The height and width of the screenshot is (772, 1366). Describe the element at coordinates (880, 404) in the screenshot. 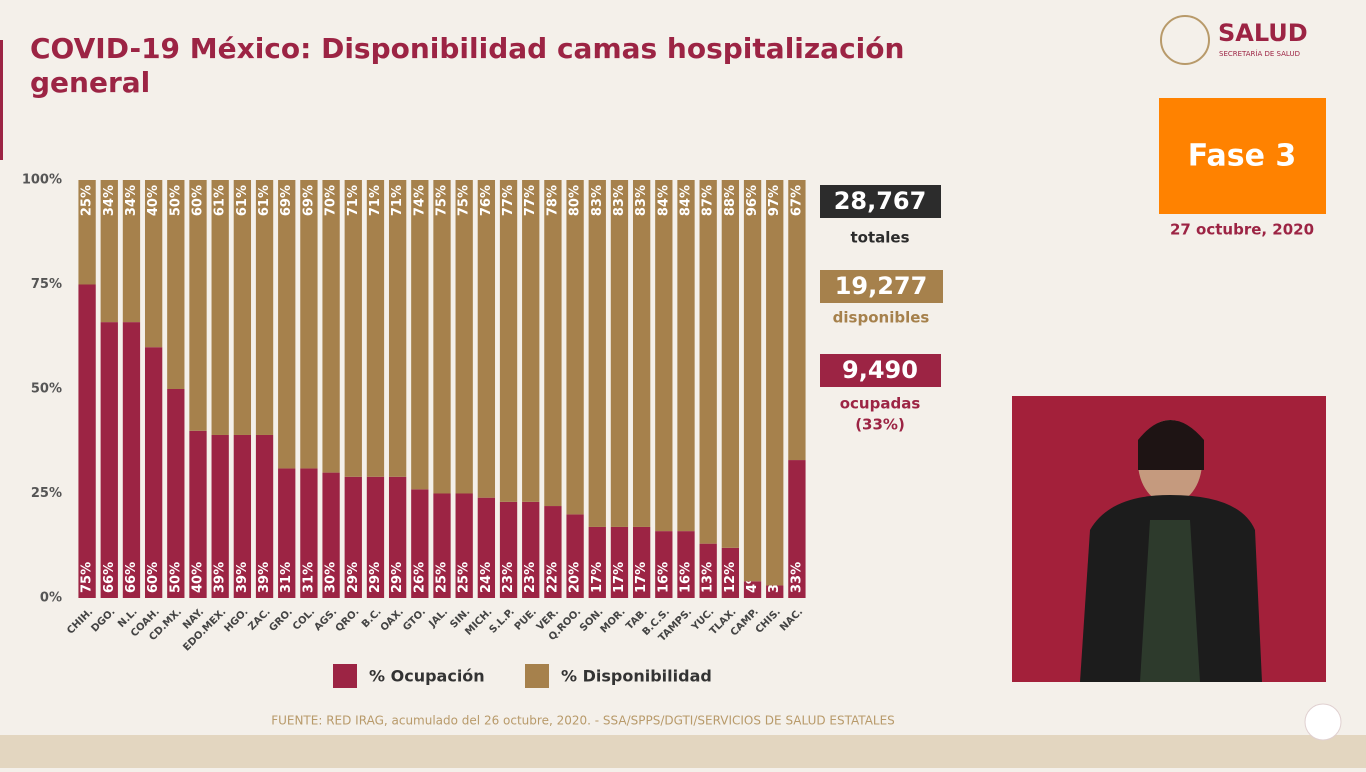

I see `occupied-label: ocupadas` at that location.